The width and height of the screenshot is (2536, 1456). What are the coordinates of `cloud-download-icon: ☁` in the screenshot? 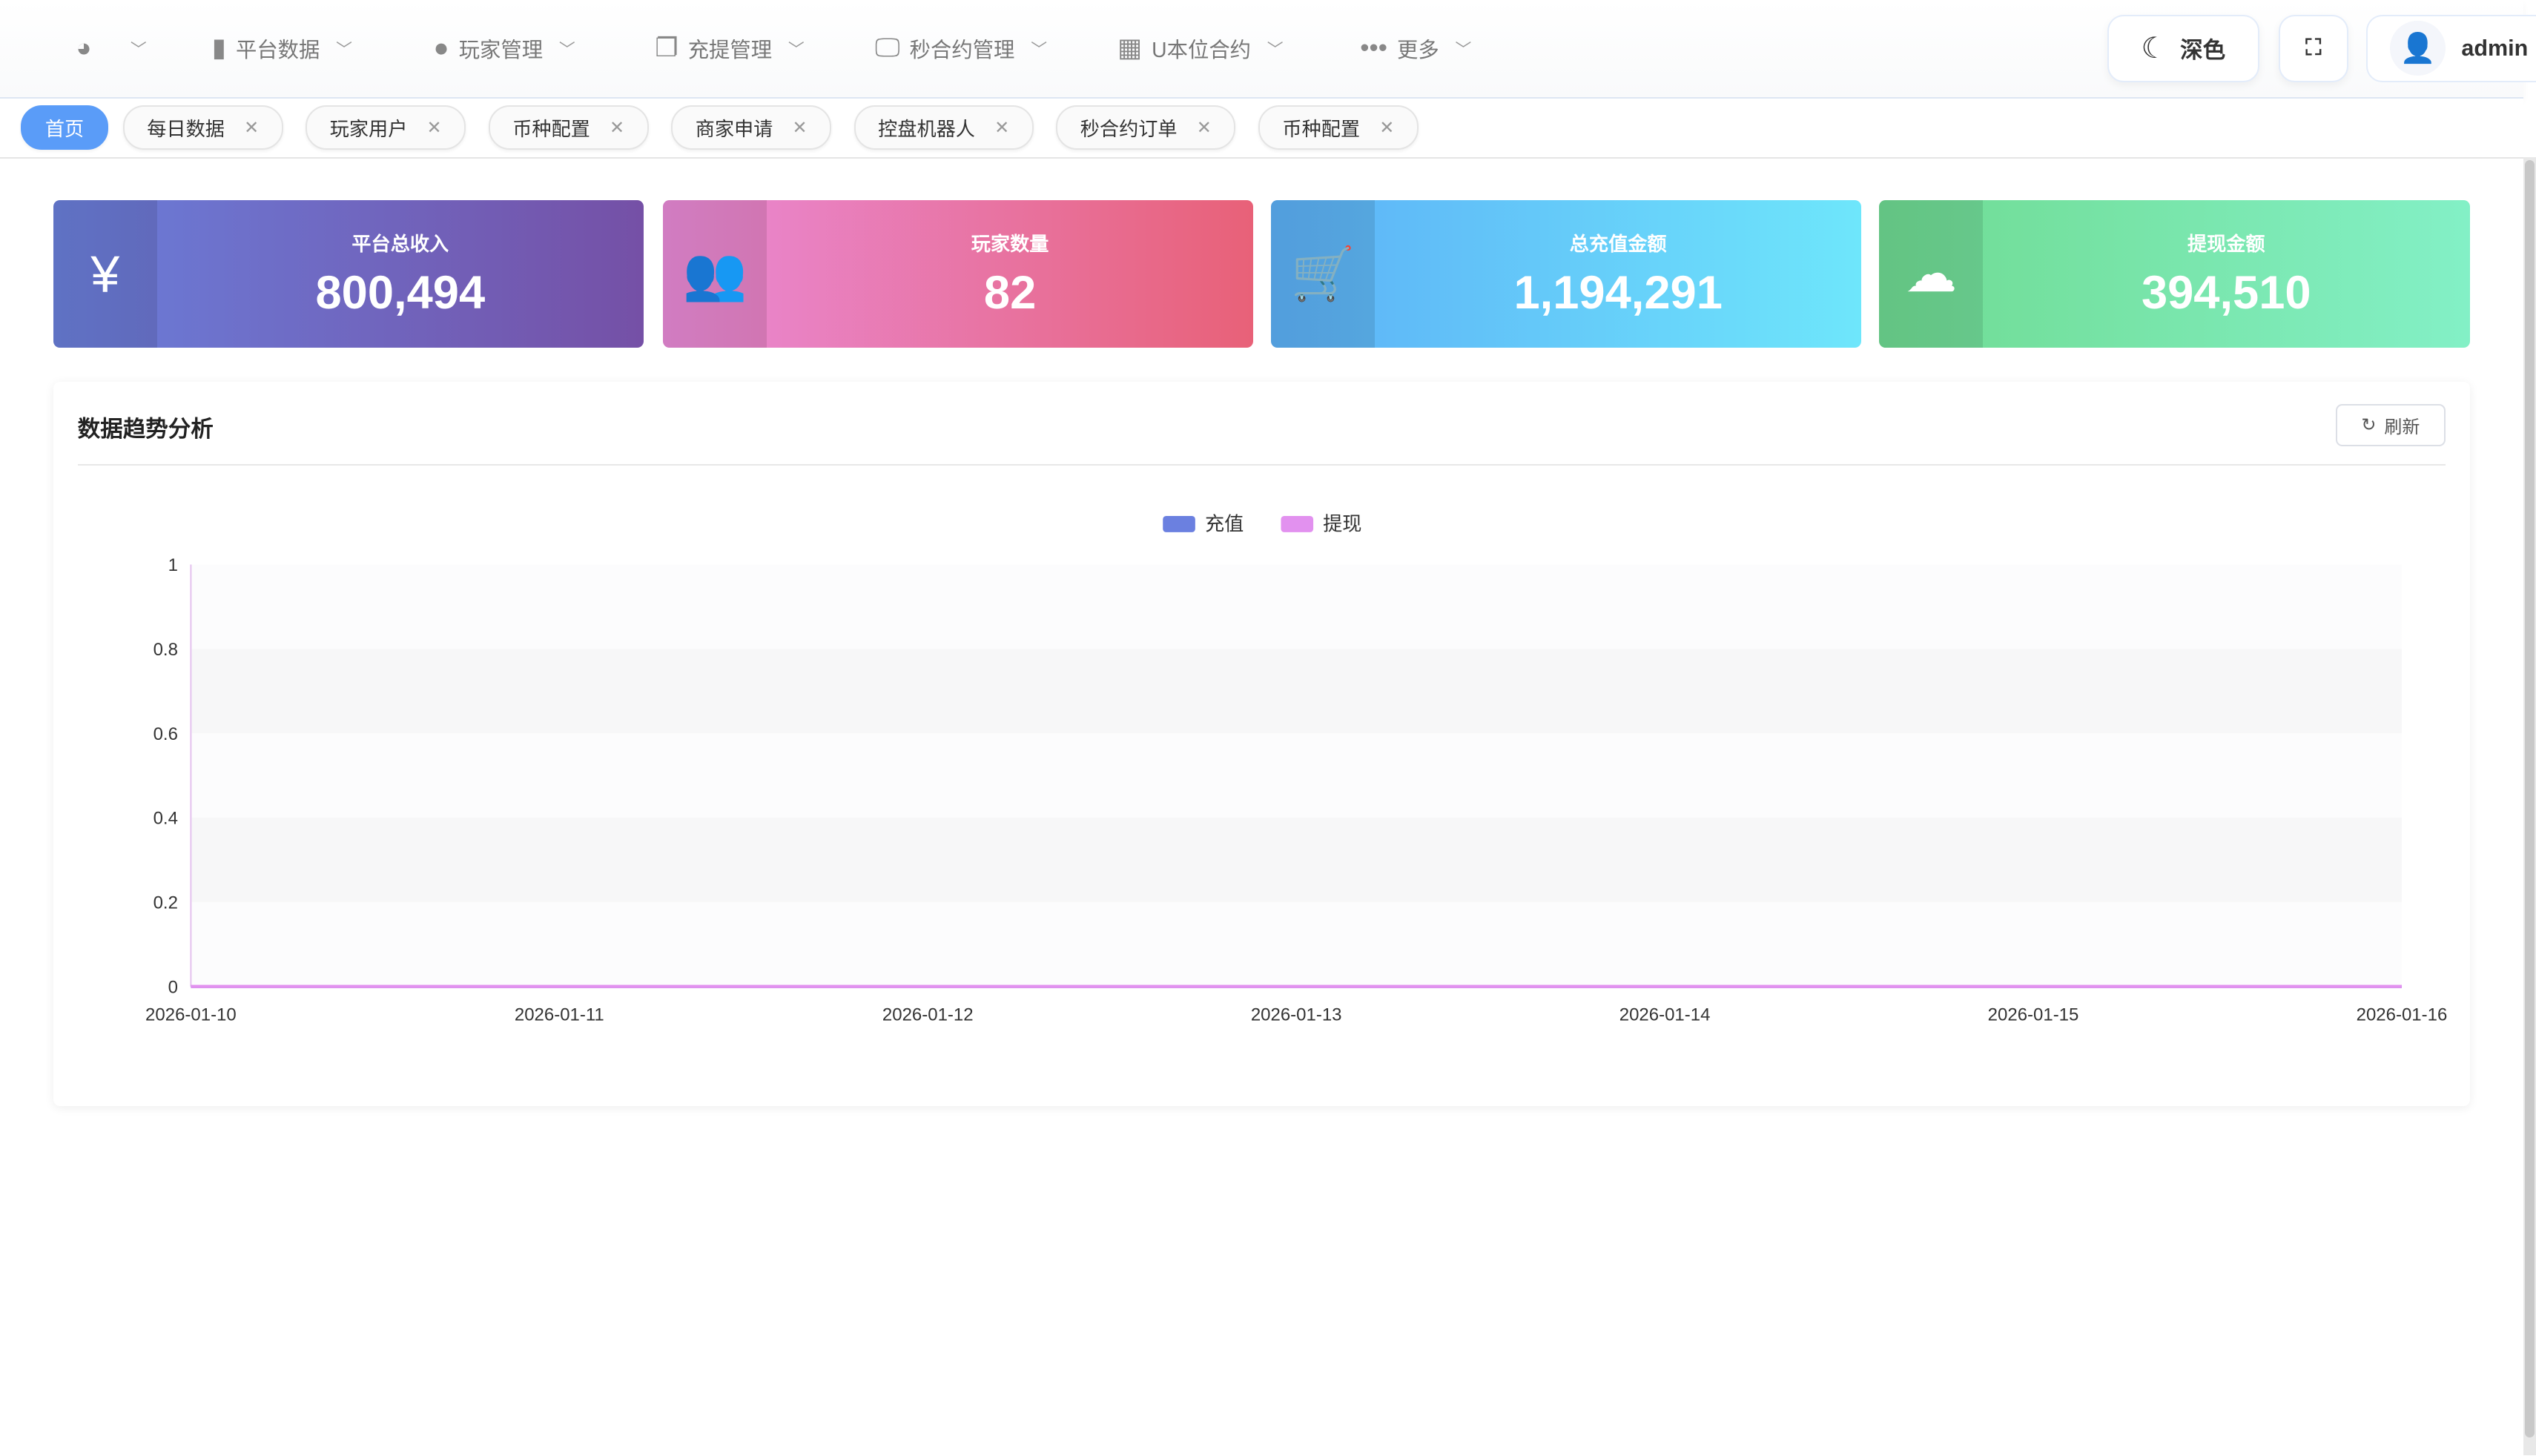 It's located at (1932, 274).